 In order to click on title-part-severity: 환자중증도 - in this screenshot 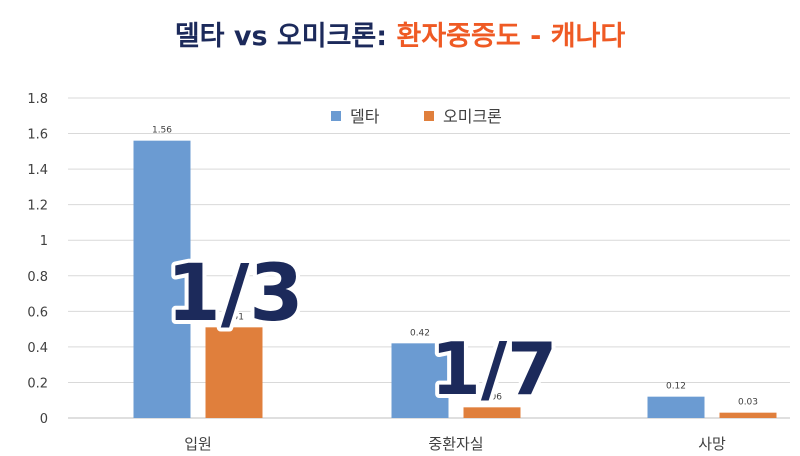, I will do `click(473, 36)`.